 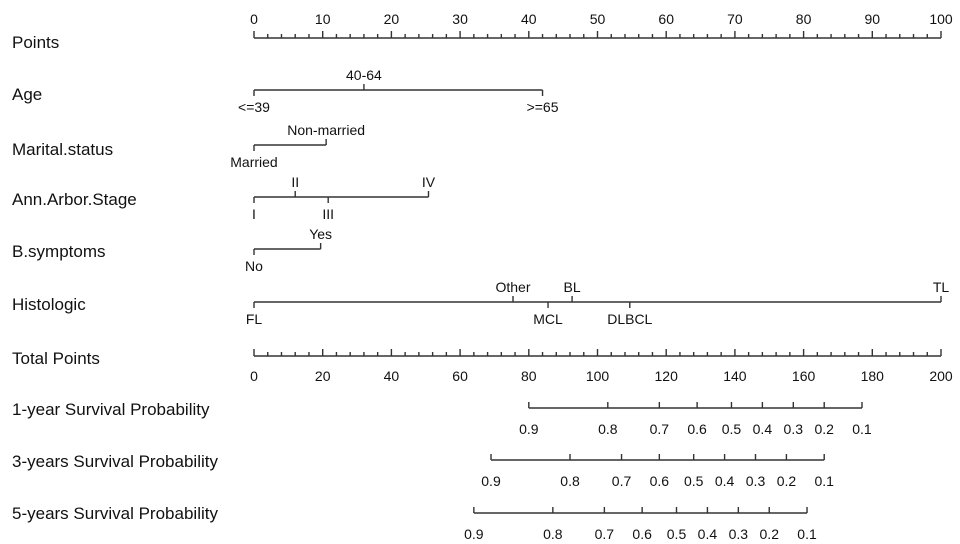 What do you see at coordinates (608, 429) in the screenshot?
I see `survival-1-tick-label: 0.8` at bounding box center [608, 429].